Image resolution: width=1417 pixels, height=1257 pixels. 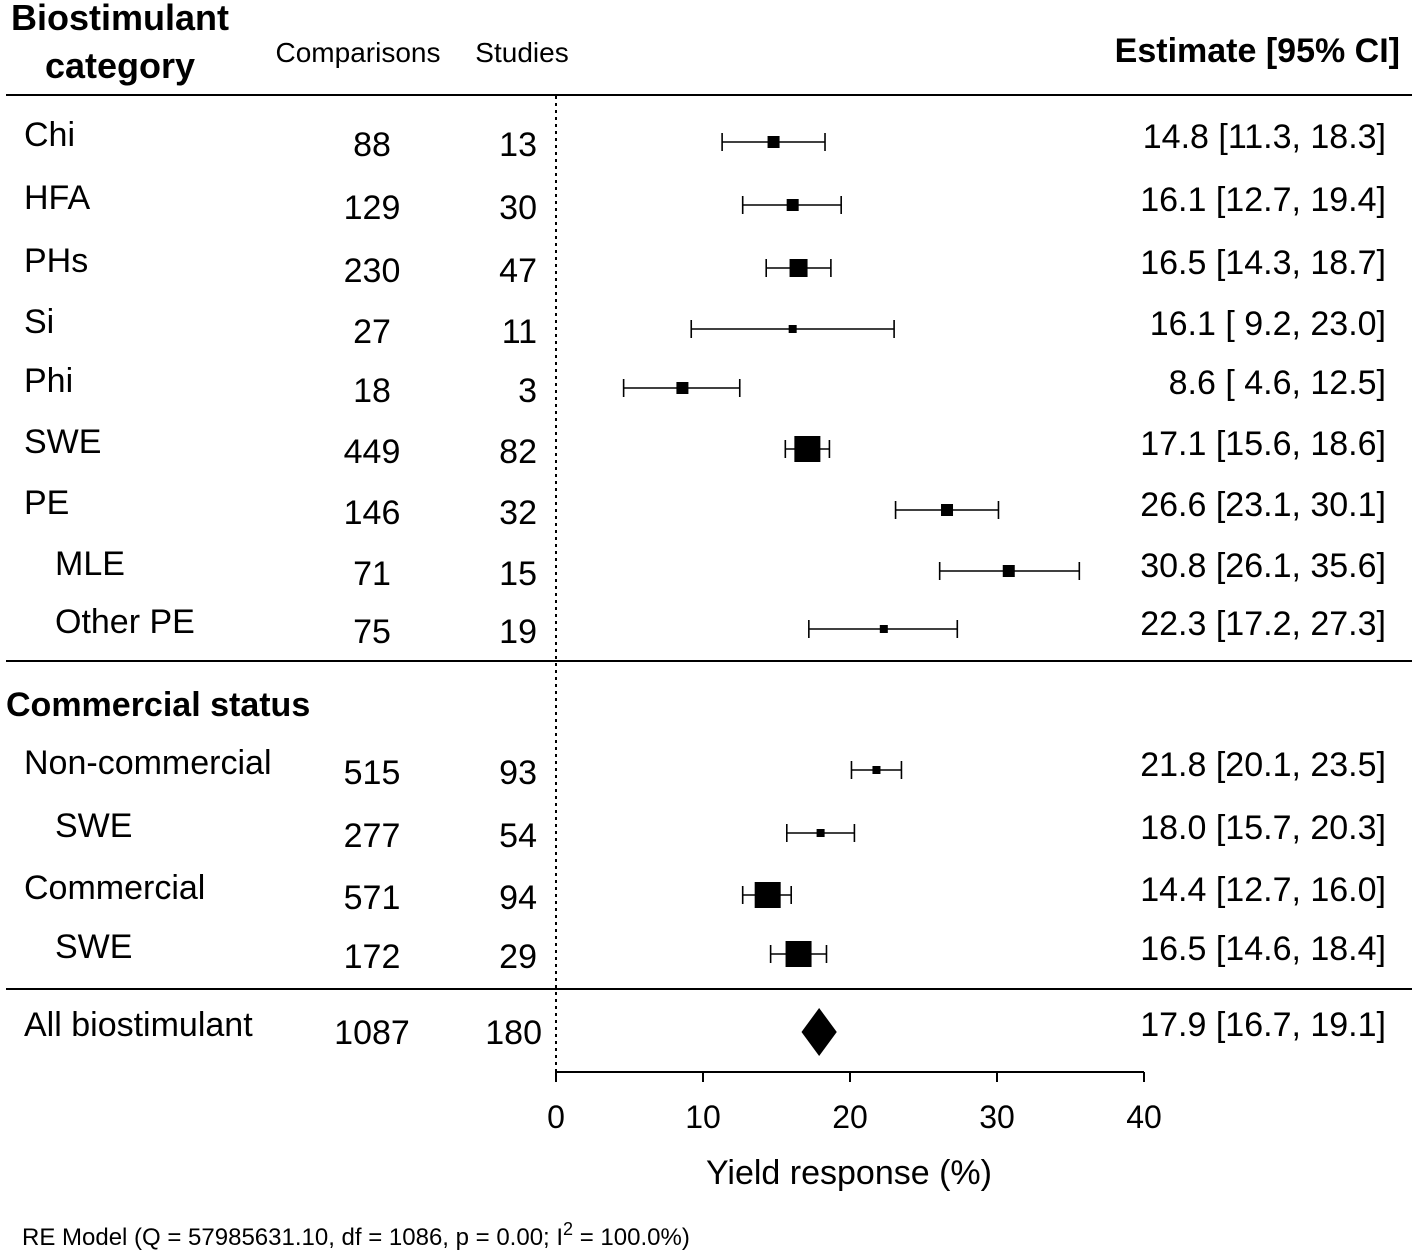 What do you see at coordinates (631, 1237) in the screenshot?
I see `footnote-suffix: = 100.0%)` at bounding box center [631, 1237].